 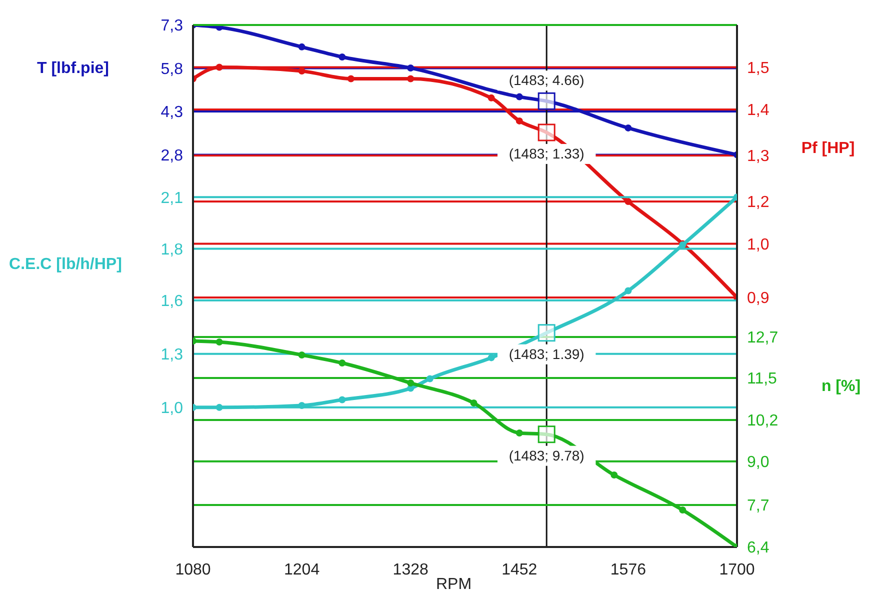 What do you see at coordinates (172, 249) in the screenshot?
I see `y-tick-label: 1,8` at bounding box center [172, 249].